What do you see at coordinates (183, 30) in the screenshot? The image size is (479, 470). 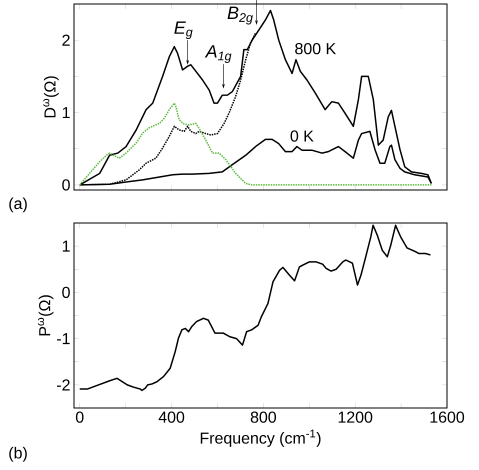 I see `annotation: E$_{g}$` at bounding box center [183, 30].